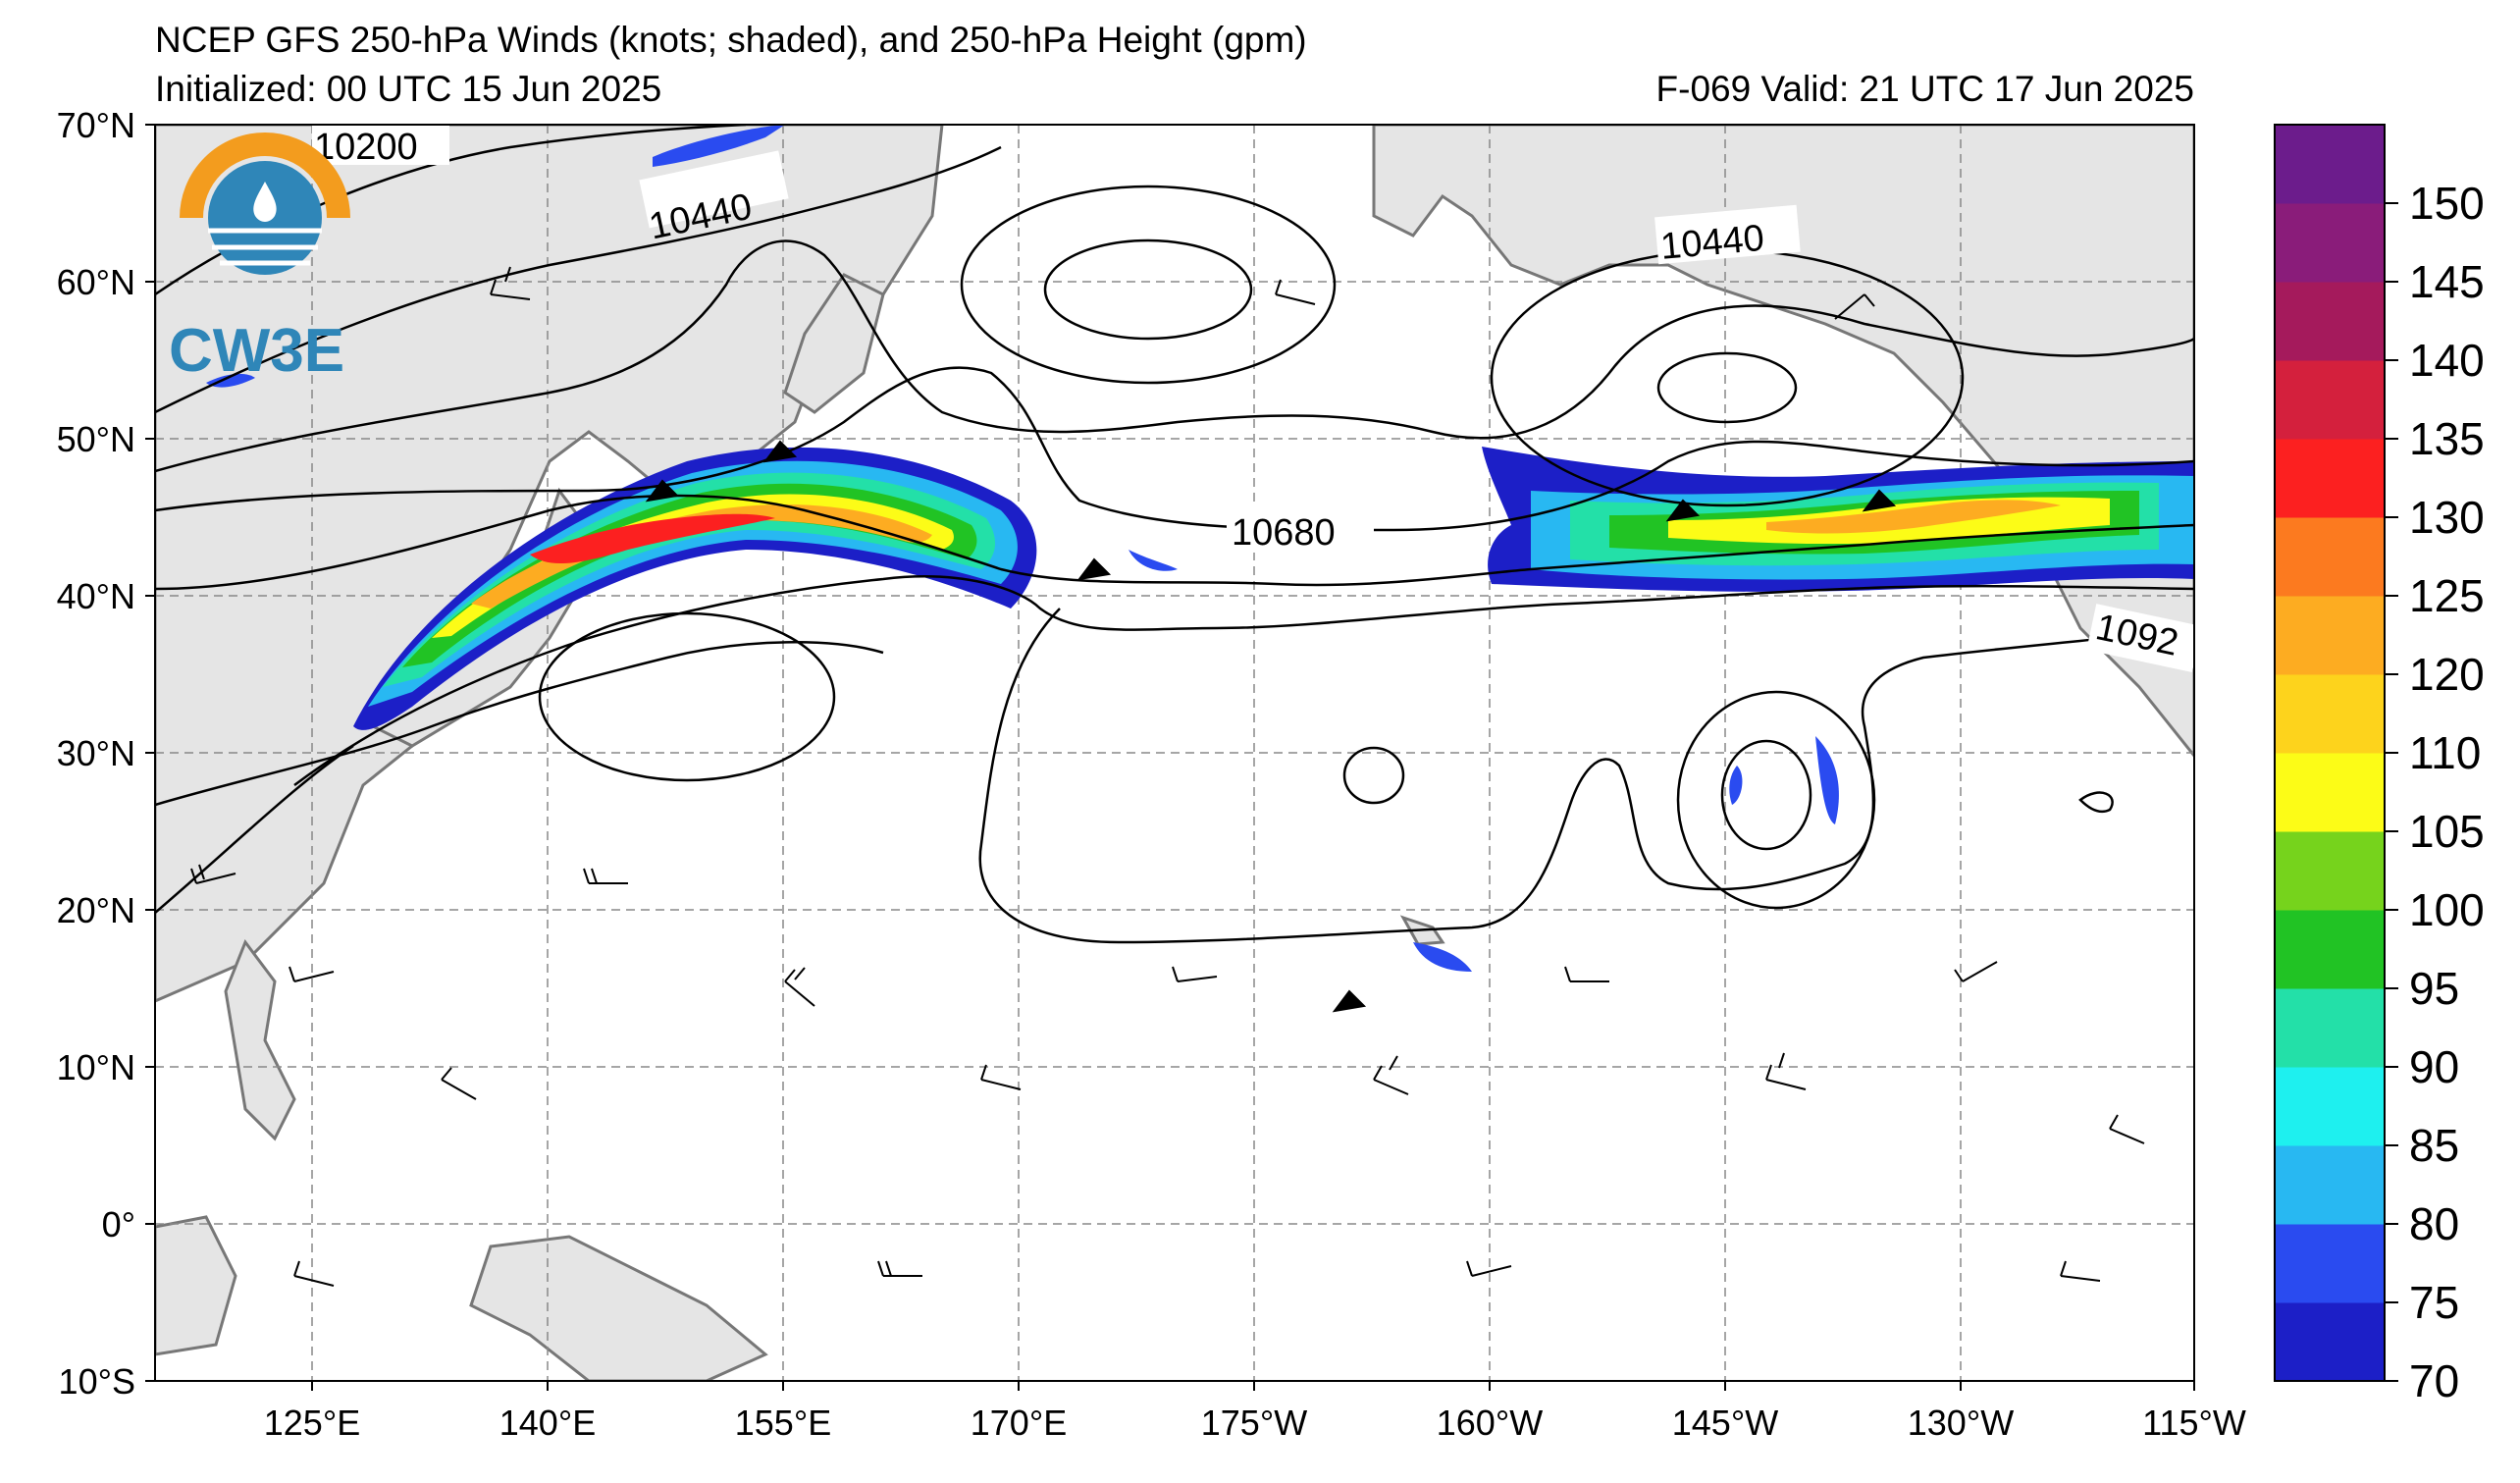 The width and height of the screenshot is (2520, 1483). Describe the element at coordinates (1924, 89) in the screenshot. I see `valid-time: F-069 Valid: 21 UTC 17 Jun 2025` at that location.